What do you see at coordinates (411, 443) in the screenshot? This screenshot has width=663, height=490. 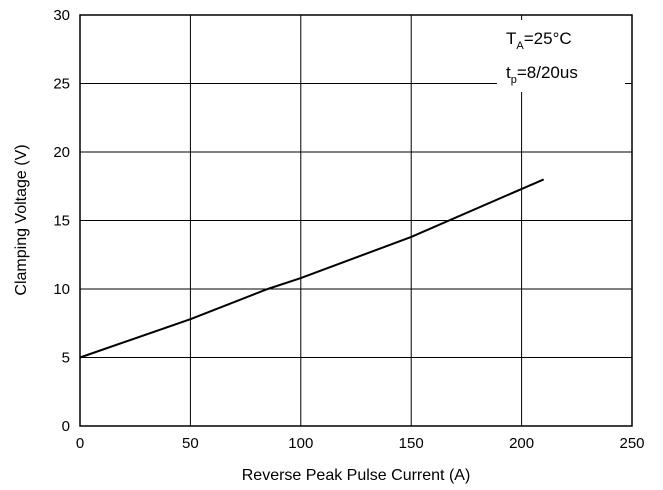 I see `x-tick-label: 150` at bounding box center [411, 443].